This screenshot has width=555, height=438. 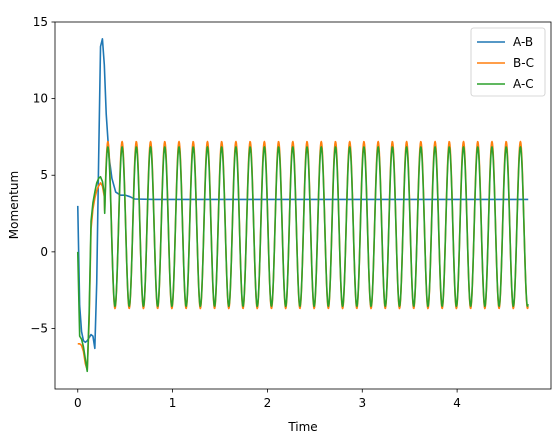 What do you see at coordinates (362, 403) in the screenshot?
I see `x-tick-label: 3` at bounding box center [362, 403].